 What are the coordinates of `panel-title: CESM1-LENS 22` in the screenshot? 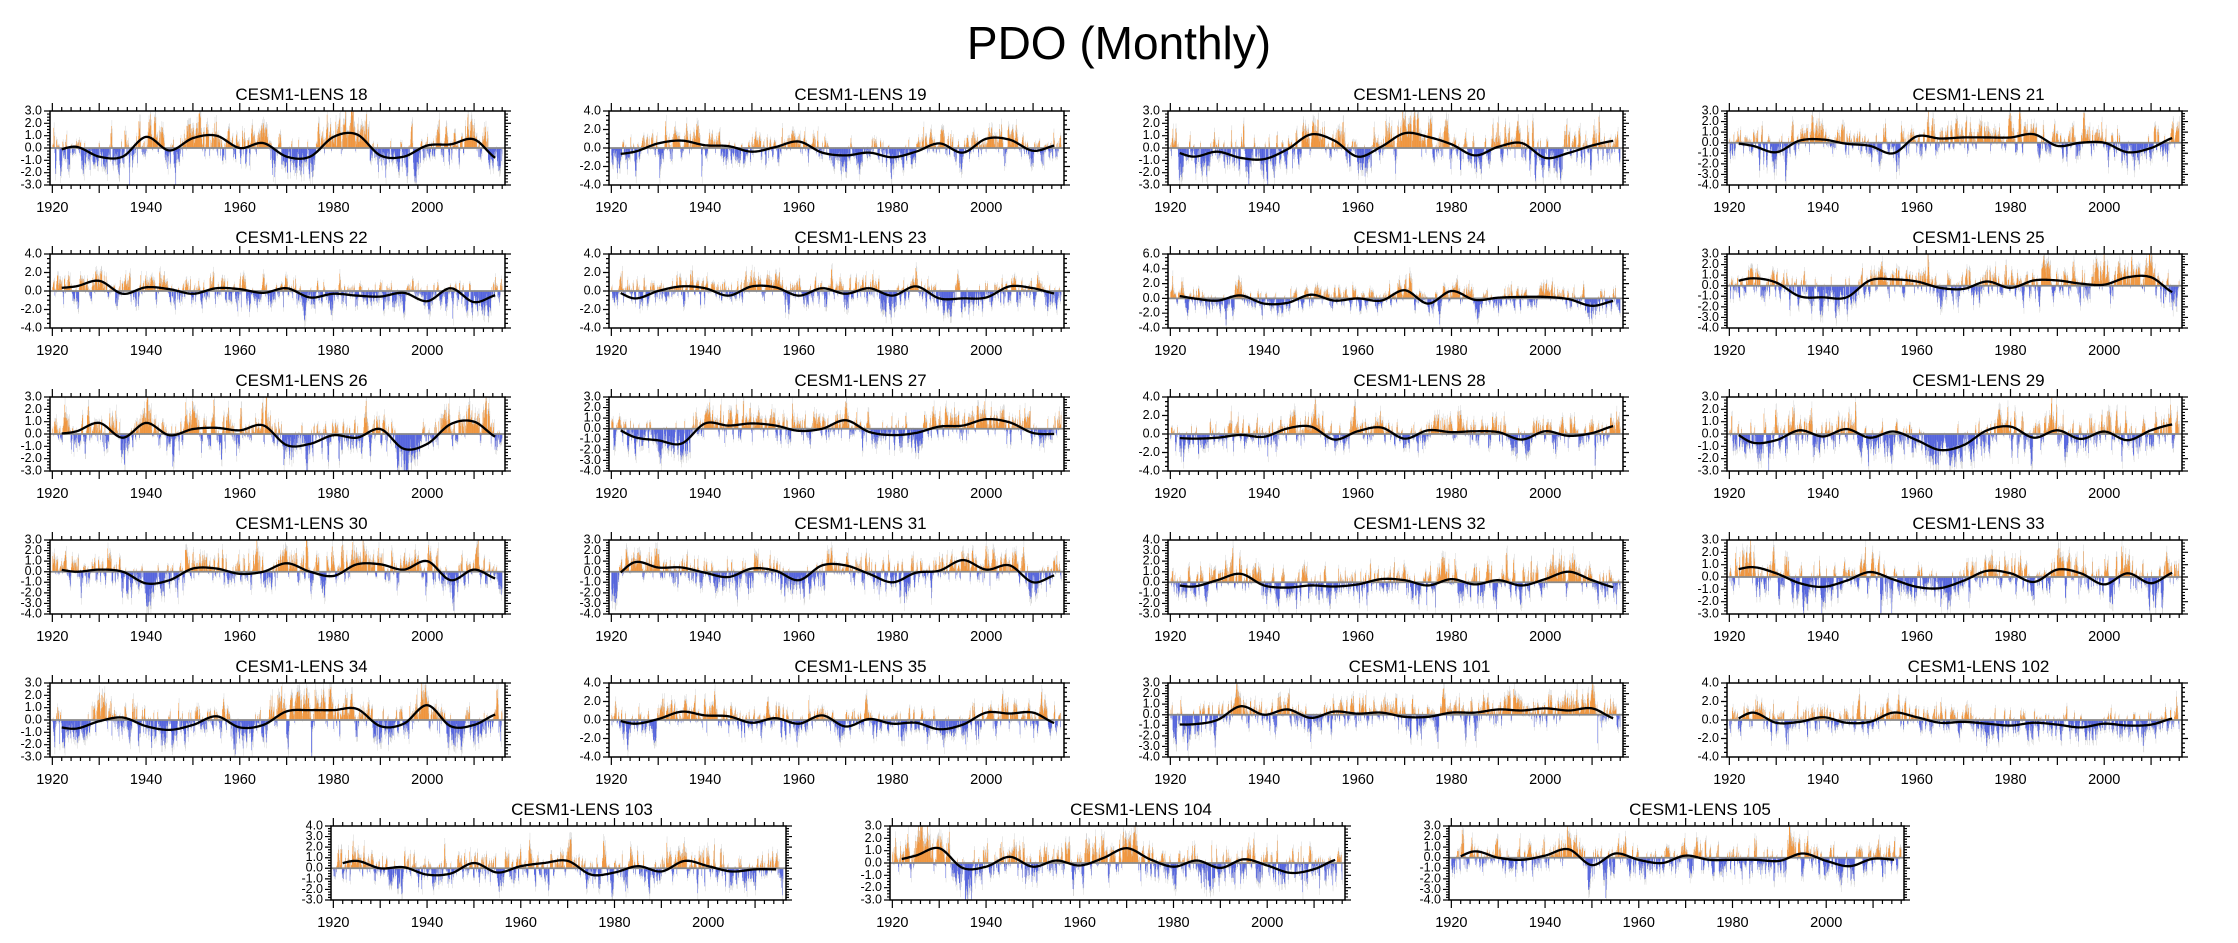 It's located at (301, 237).